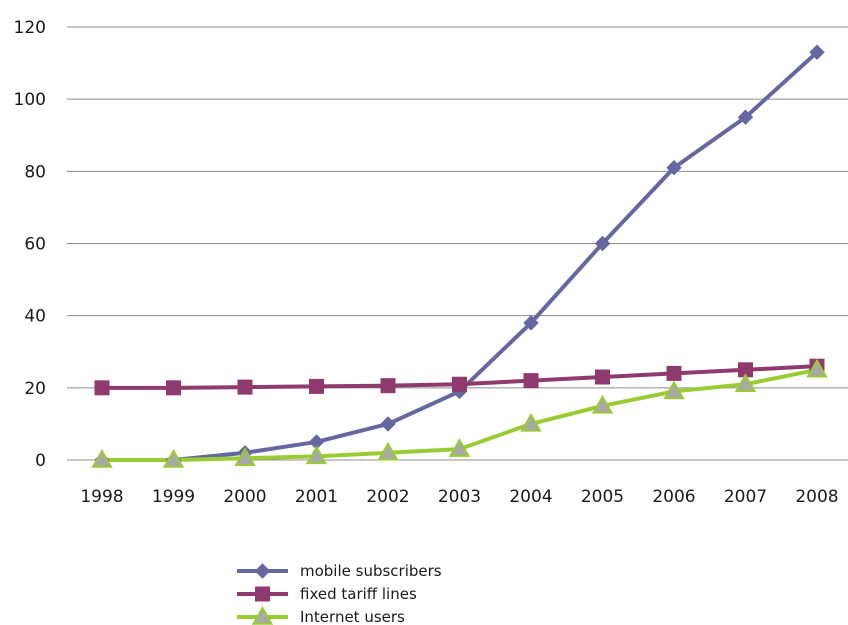 This screenshot has width=848, height=625. What do you see at coordinates (35, 245) in the screenshot?
I see `y-tick-label: 60` at bounding box center [35, 245].